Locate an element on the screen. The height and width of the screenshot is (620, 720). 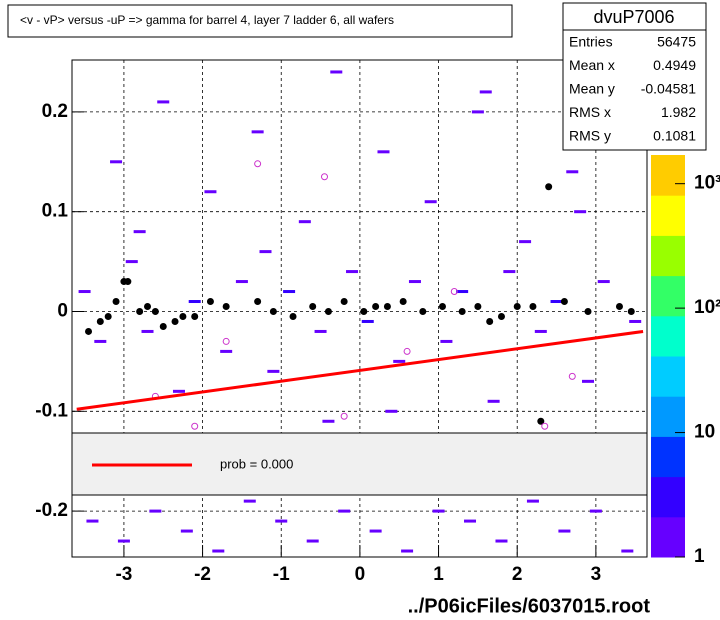
stat-label: RMS y is located at coordinates (590, 136).